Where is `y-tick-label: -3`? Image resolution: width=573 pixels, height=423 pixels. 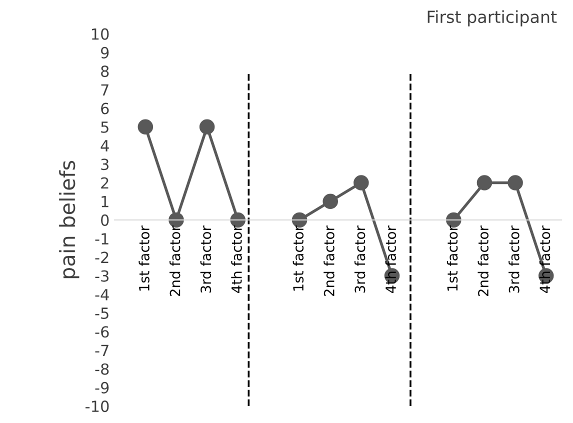
y-tick-label: -3 is located at coordinates (102, 276).